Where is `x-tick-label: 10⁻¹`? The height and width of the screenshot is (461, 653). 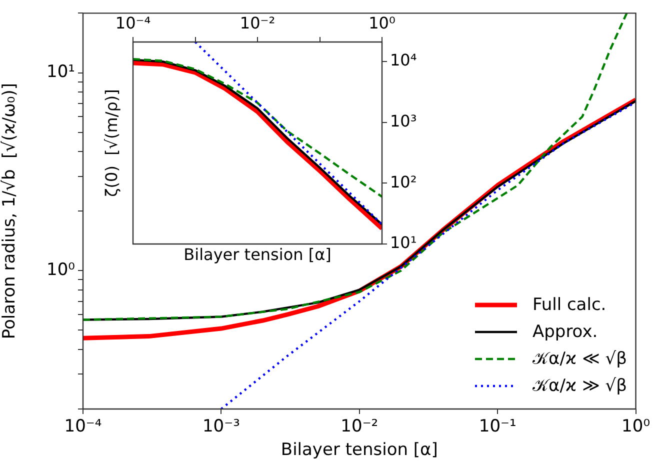 x-tick-label: 10⁻¹ is located at coordinates (497, 426).